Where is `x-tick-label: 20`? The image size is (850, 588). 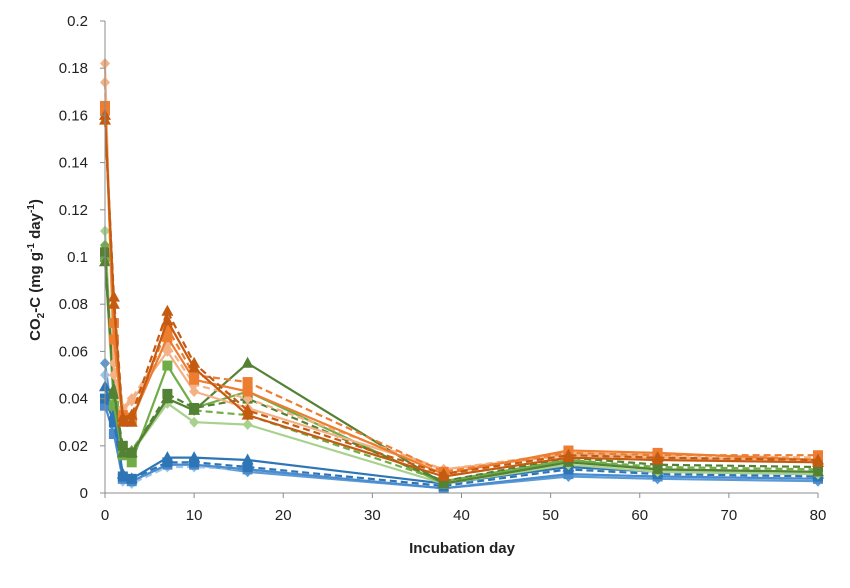
x-tick-label: 20 is located at coordinates (283, 515).